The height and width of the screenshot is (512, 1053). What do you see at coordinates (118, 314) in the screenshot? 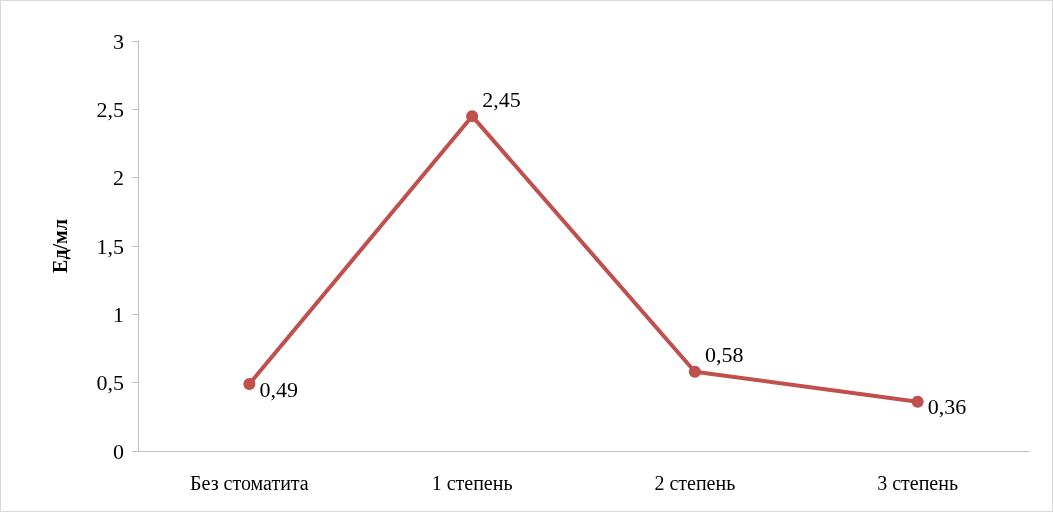
I see `y-tick-label: 1` at bounding box center [118, 314].